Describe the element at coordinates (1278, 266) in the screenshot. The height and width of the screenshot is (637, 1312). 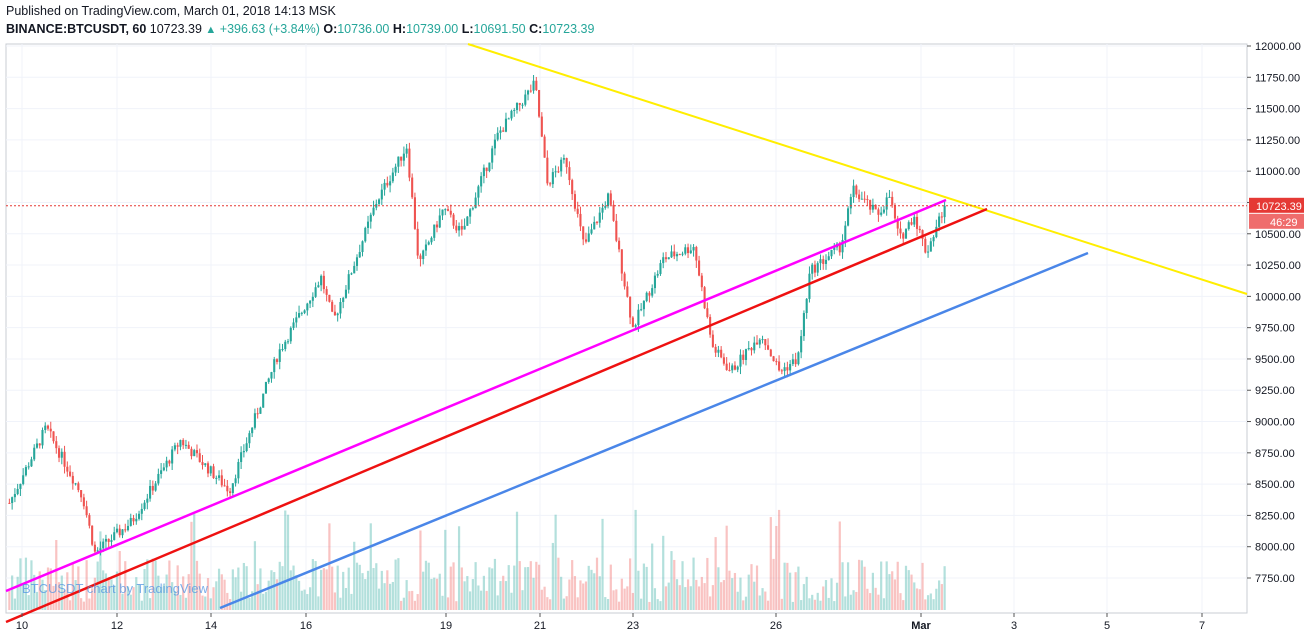
I see `y-tick-label: 10250.00` at that location.